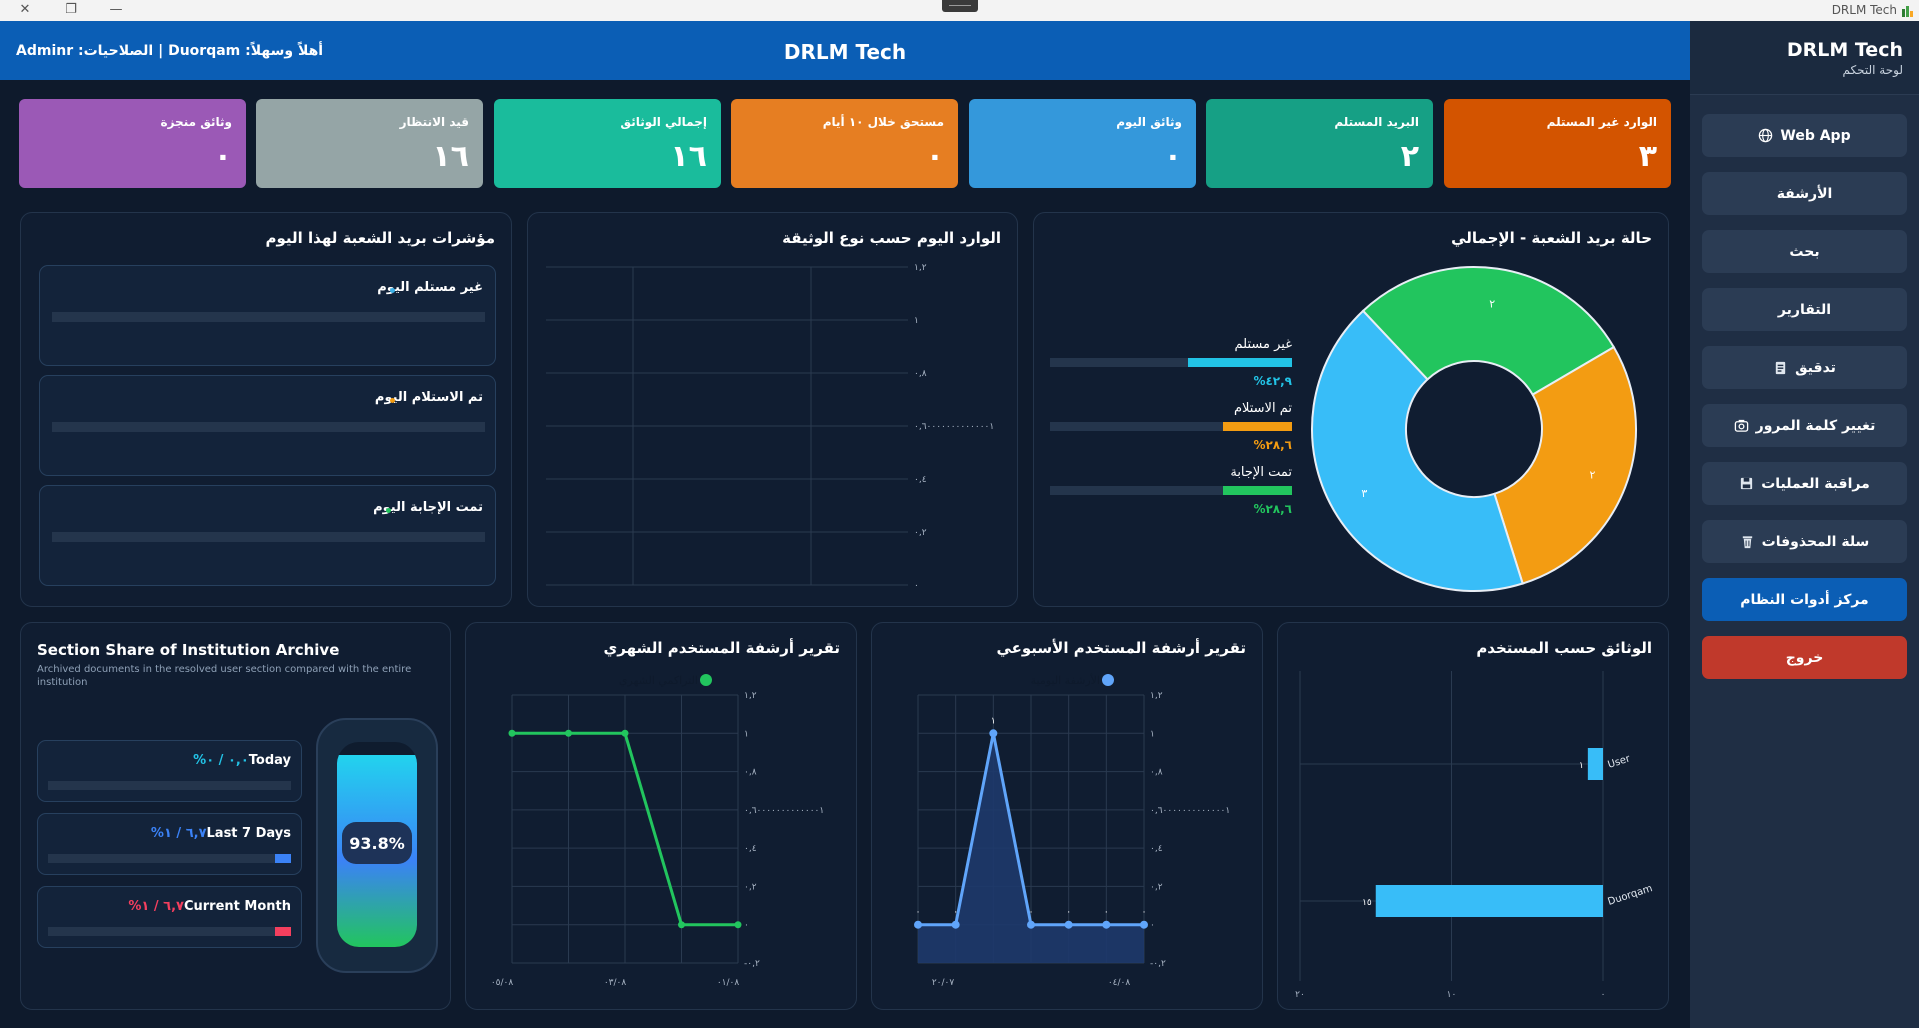 Image resolution: width=1919 pixels, height=1028 pixels. I want to click on share-row-value: %٠,٠ / ٠, so click(221, 760).